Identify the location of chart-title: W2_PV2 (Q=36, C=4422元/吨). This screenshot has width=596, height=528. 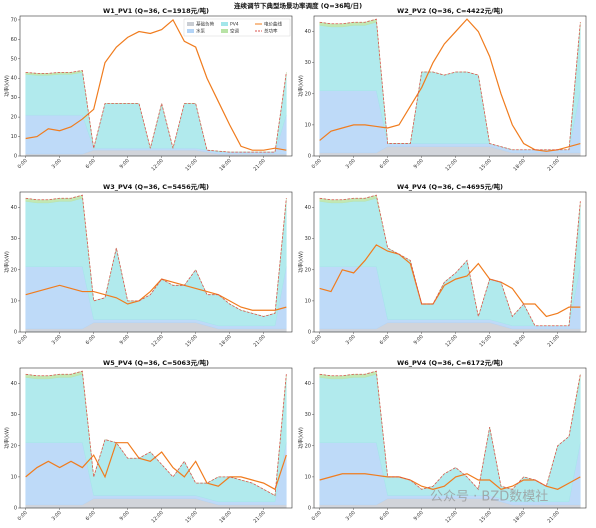
(450, 10).